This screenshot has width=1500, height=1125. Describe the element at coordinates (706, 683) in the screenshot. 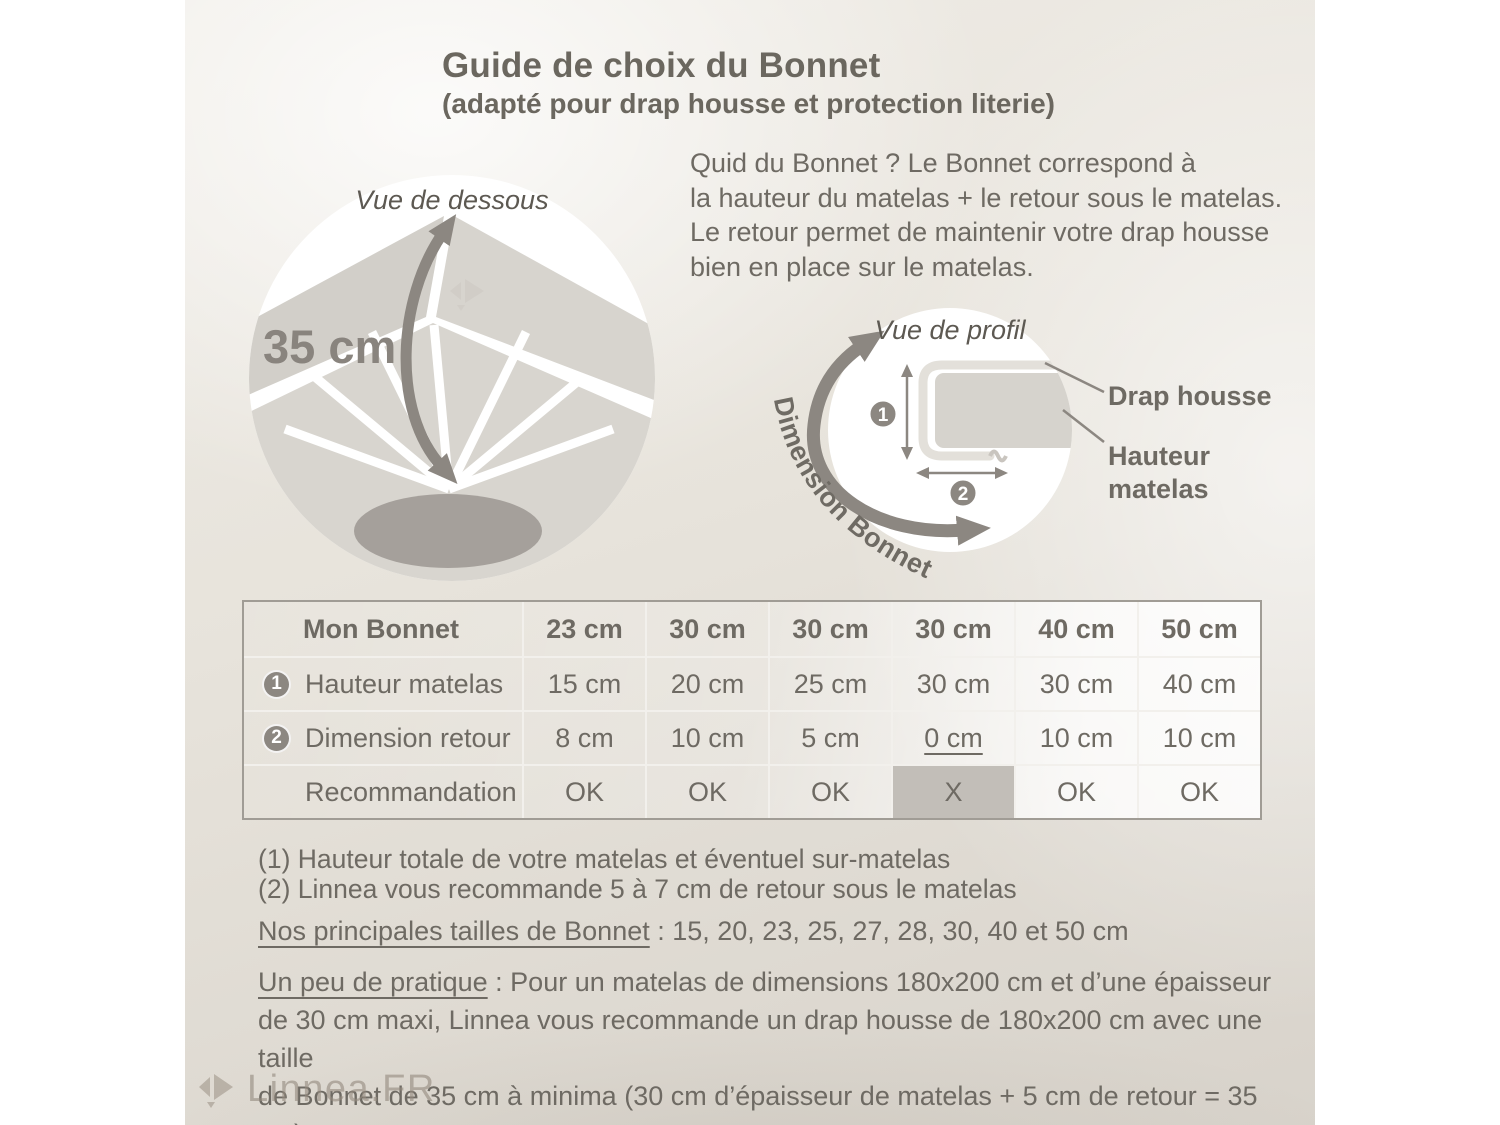

I see `table-cell: 20 cm` at that location.